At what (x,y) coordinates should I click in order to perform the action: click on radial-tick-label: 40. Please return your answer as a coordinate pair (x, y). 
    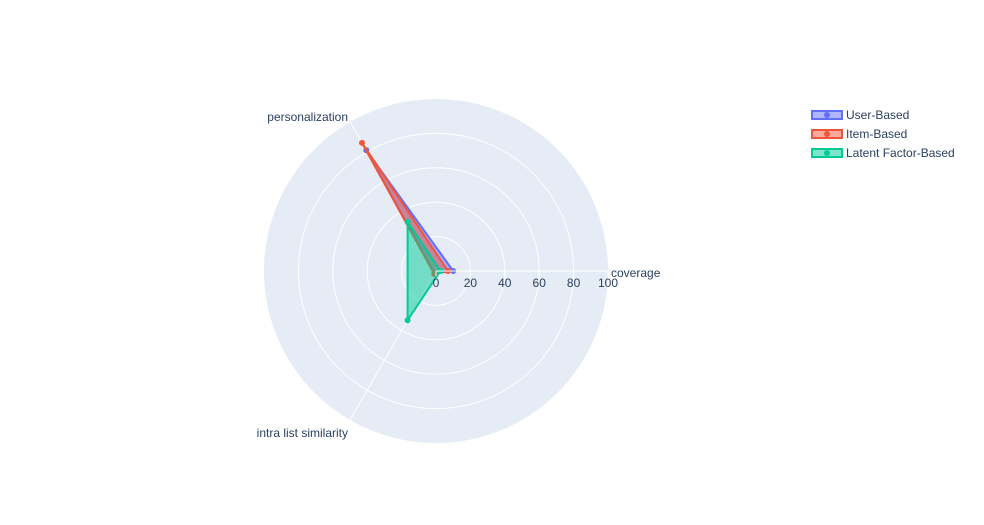
    Looking at the image, I should click on (505, 283).